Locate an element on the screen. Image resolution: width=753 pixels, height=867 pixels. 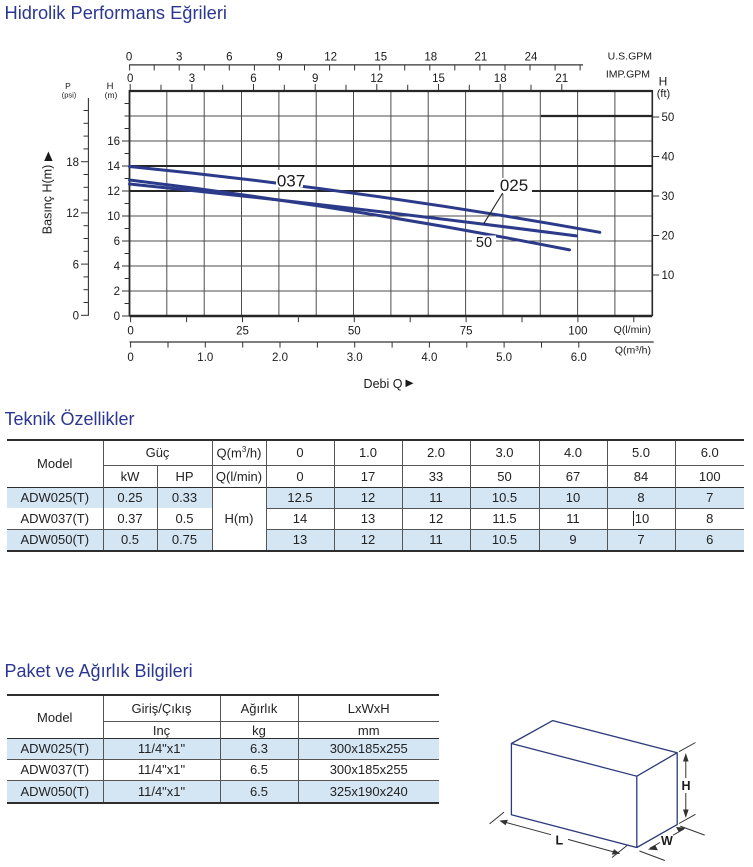
svg-text: 100 is located at coordinates (577, 332).